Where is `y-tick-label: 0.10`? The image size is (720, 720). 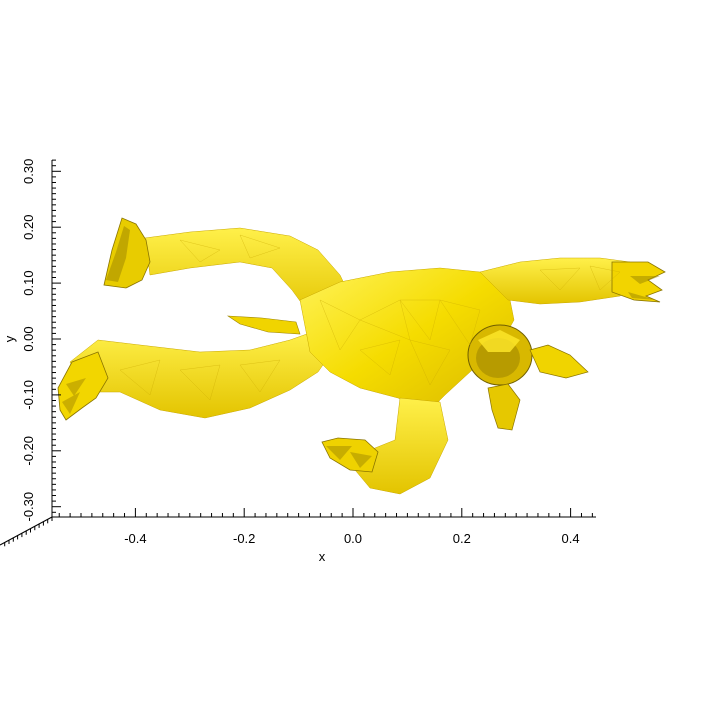
y-tick-label: 0.10 is located at coordinates (28, 282).